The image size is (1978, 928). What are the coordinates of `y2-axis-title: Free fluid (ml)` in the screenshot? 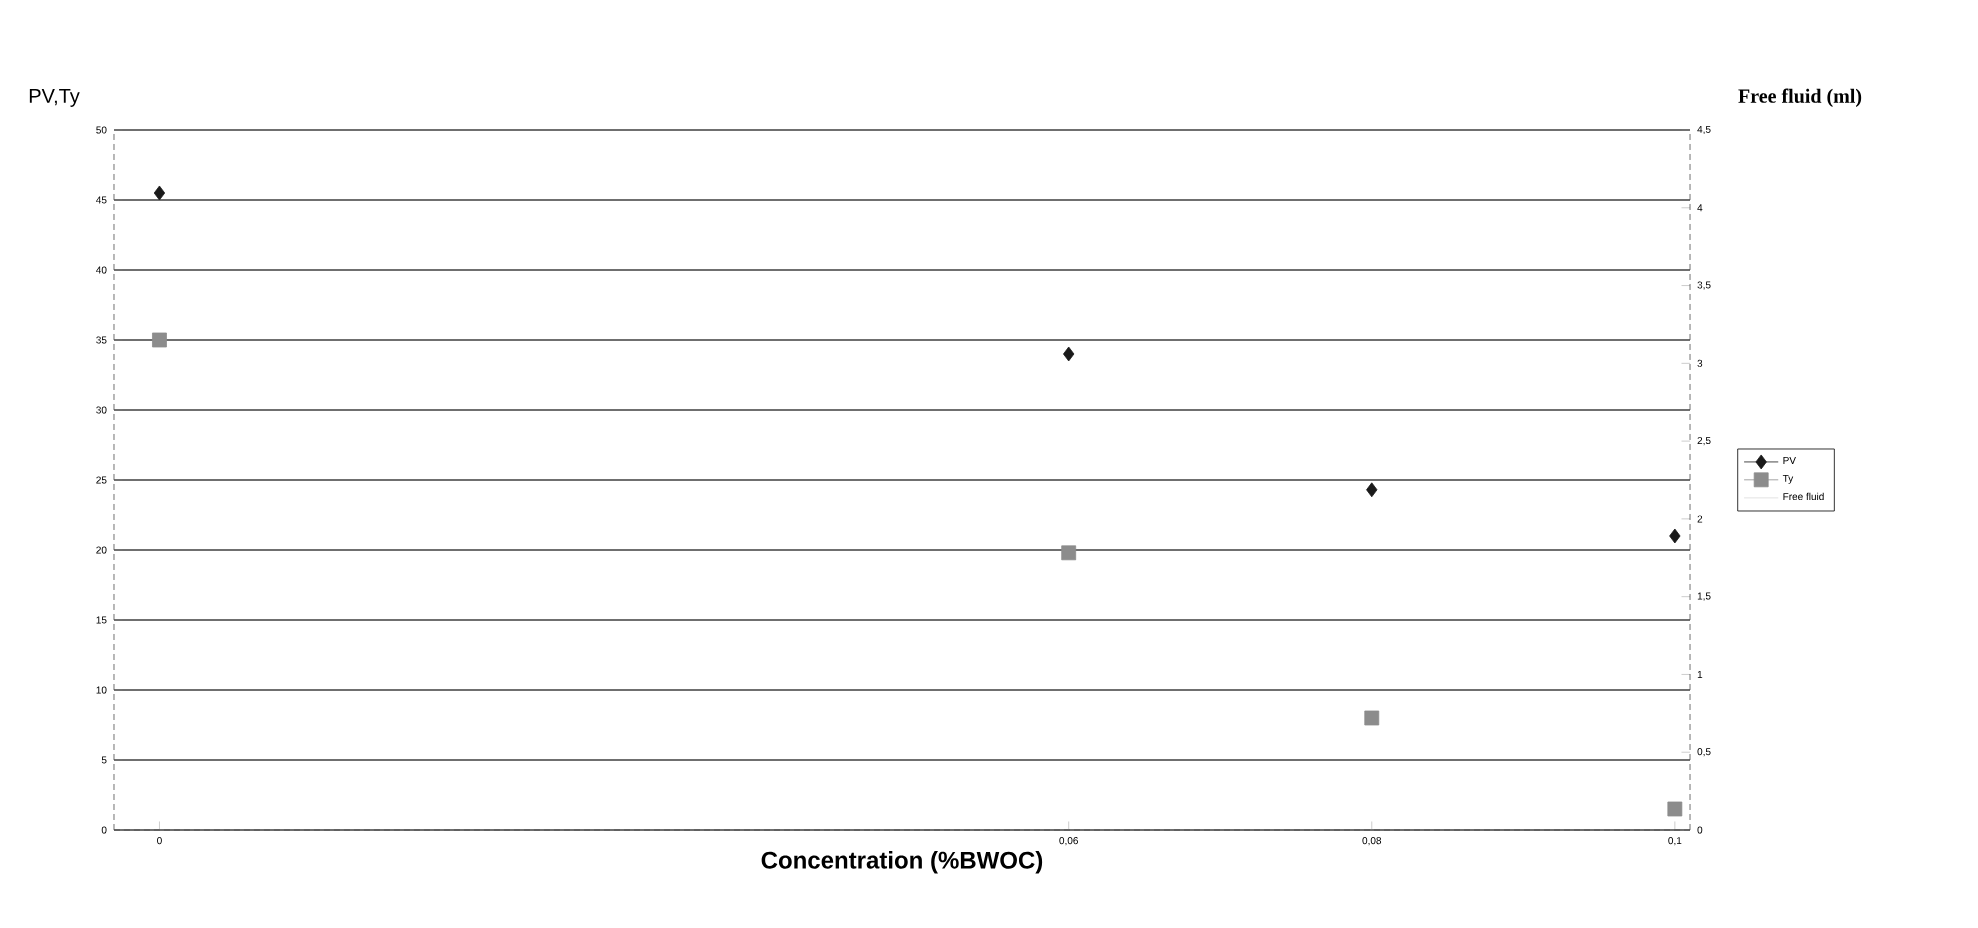 It's located at (1800, 97).